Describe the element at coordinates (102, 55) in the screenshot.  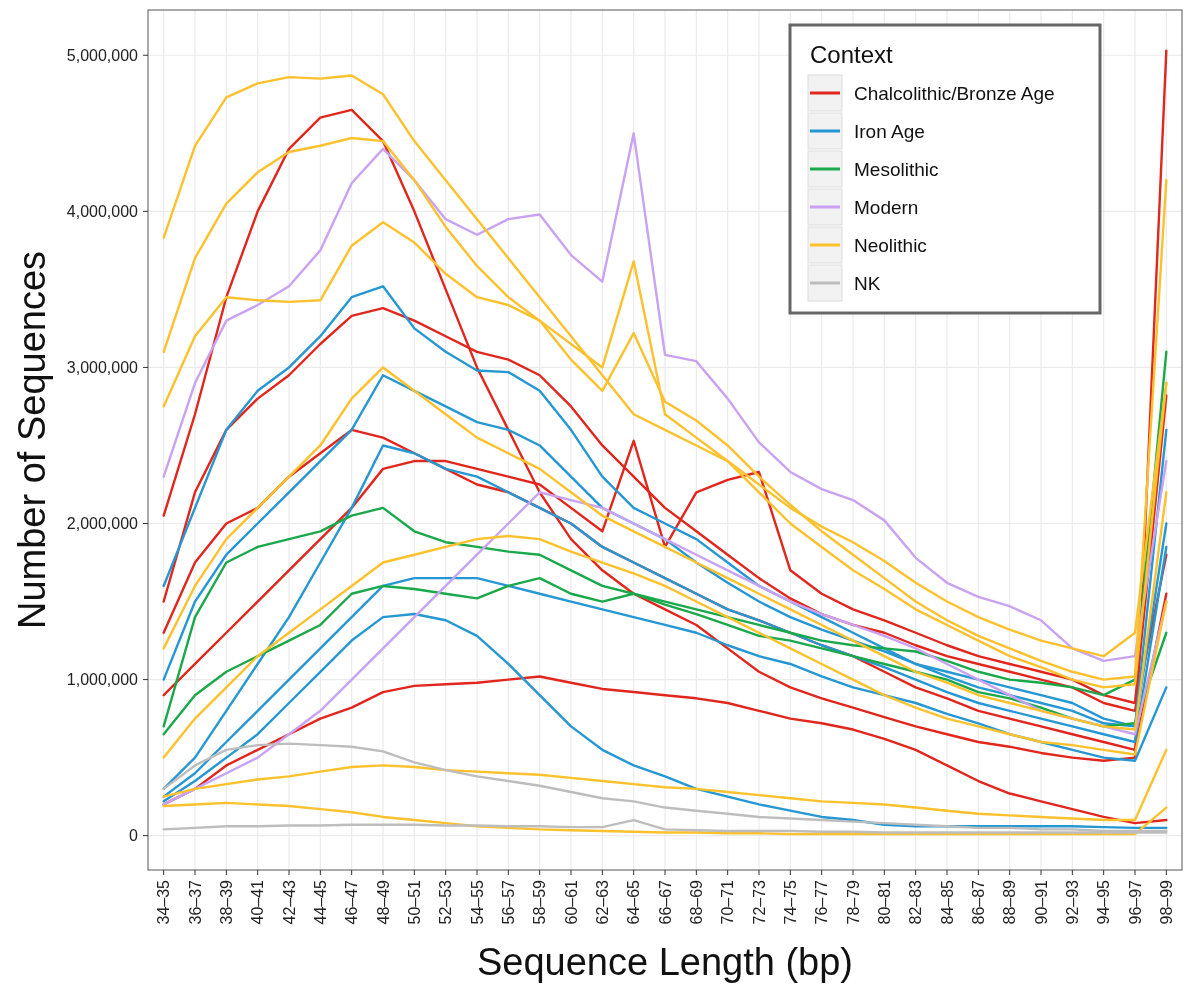
I see `y-tick-label: 5,000,000` at that location.